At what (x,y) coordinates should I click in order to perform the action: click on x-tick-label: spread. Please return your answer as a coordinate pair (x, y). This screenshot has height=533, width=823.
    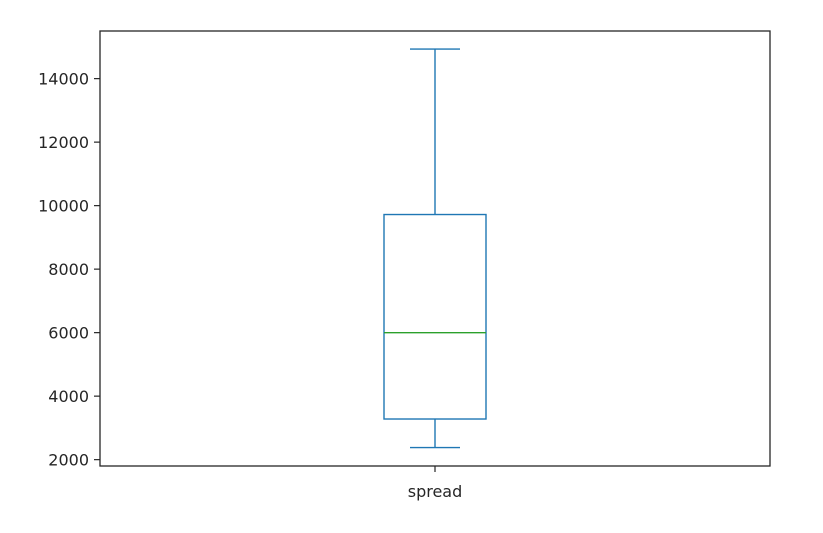
    Looking at the image, I should click on (435, 491).